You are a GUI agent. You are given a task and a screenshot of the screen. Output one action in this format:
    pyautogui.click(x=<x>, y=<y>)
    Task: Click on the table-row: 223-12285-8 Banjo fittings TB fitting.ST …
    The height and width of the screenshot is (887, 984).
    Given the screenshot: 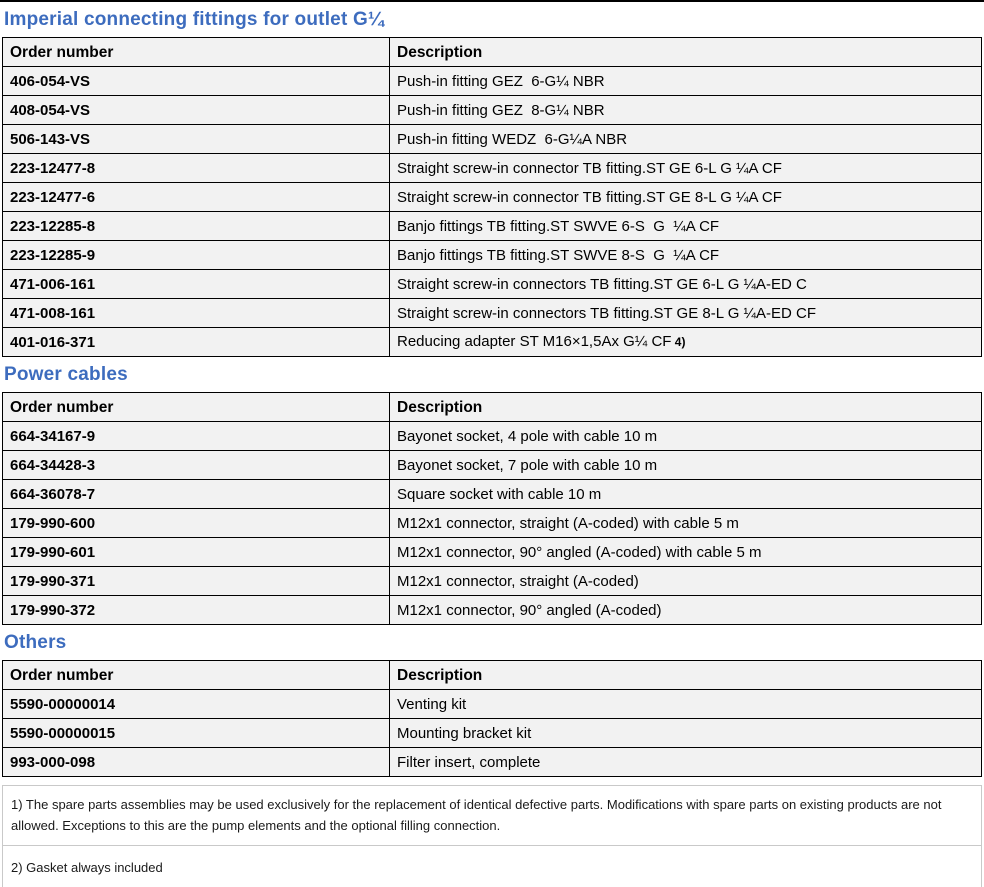 What is the action you would take?
    pyautogui.click(x=492, y=226)
    